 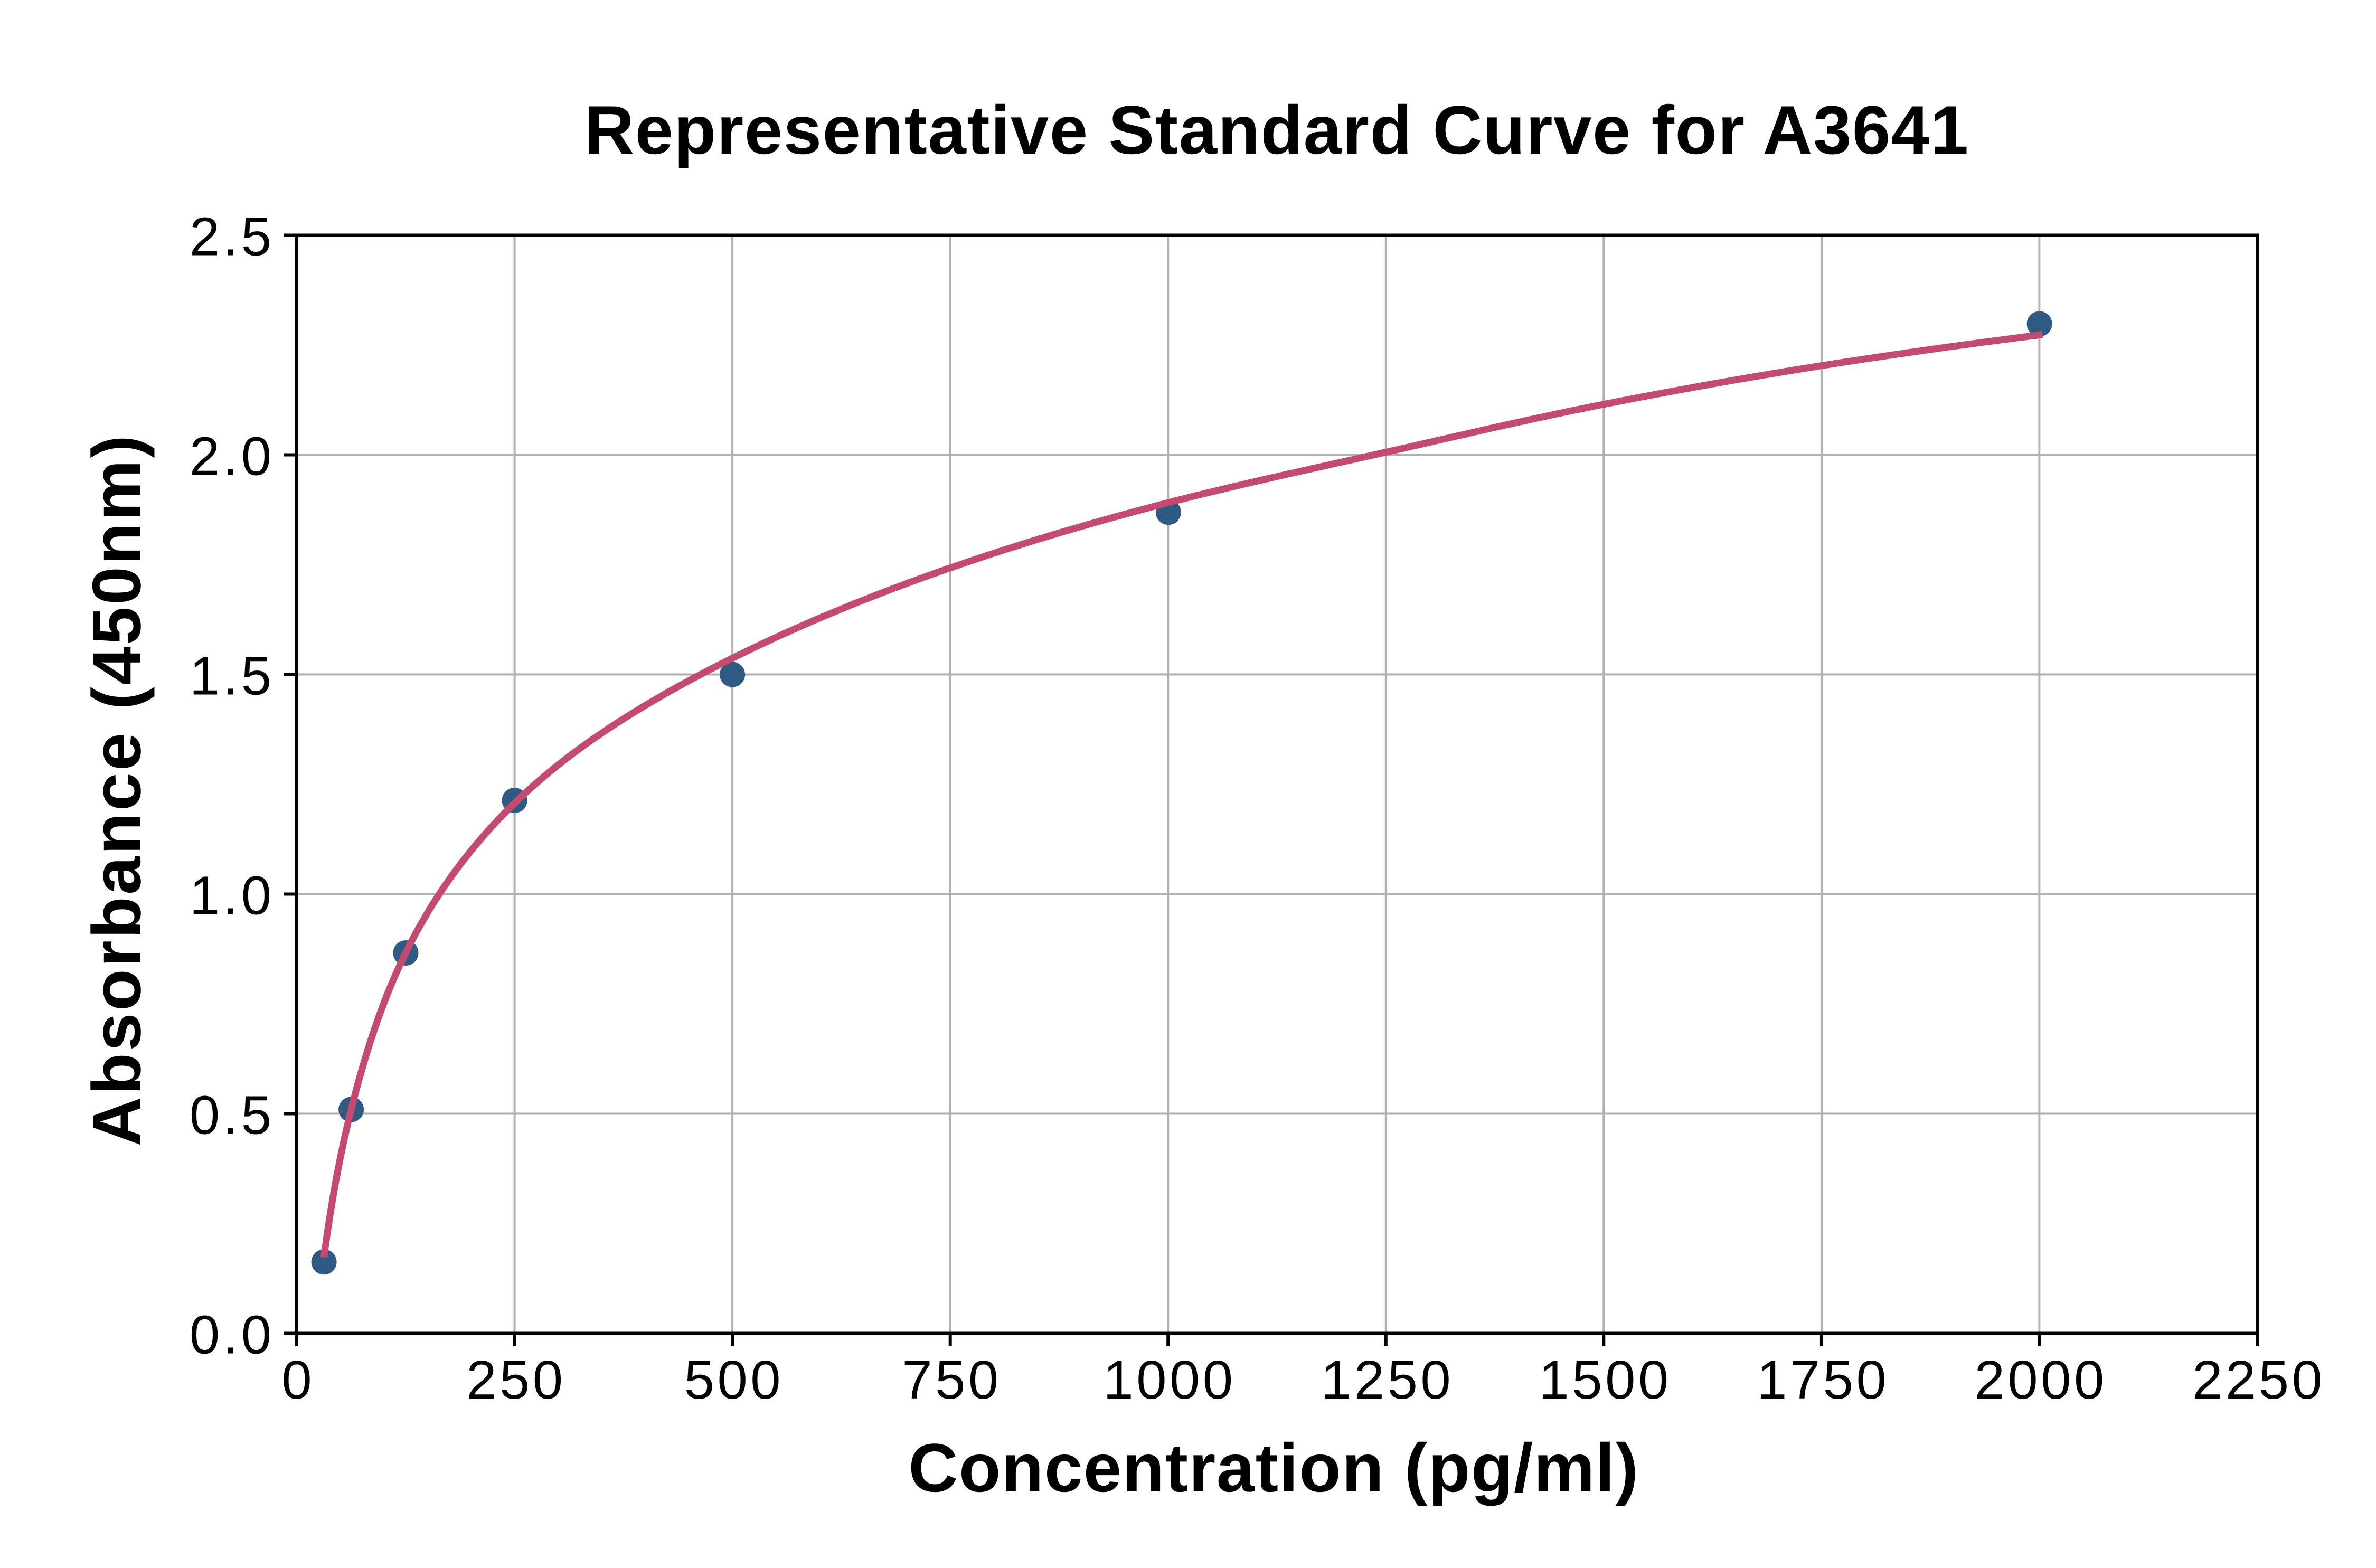 What do you see at coordinates (2041, 1380) in the screenshot?
I see `svg-text: 2000` at bounding box center [2041, 1380].